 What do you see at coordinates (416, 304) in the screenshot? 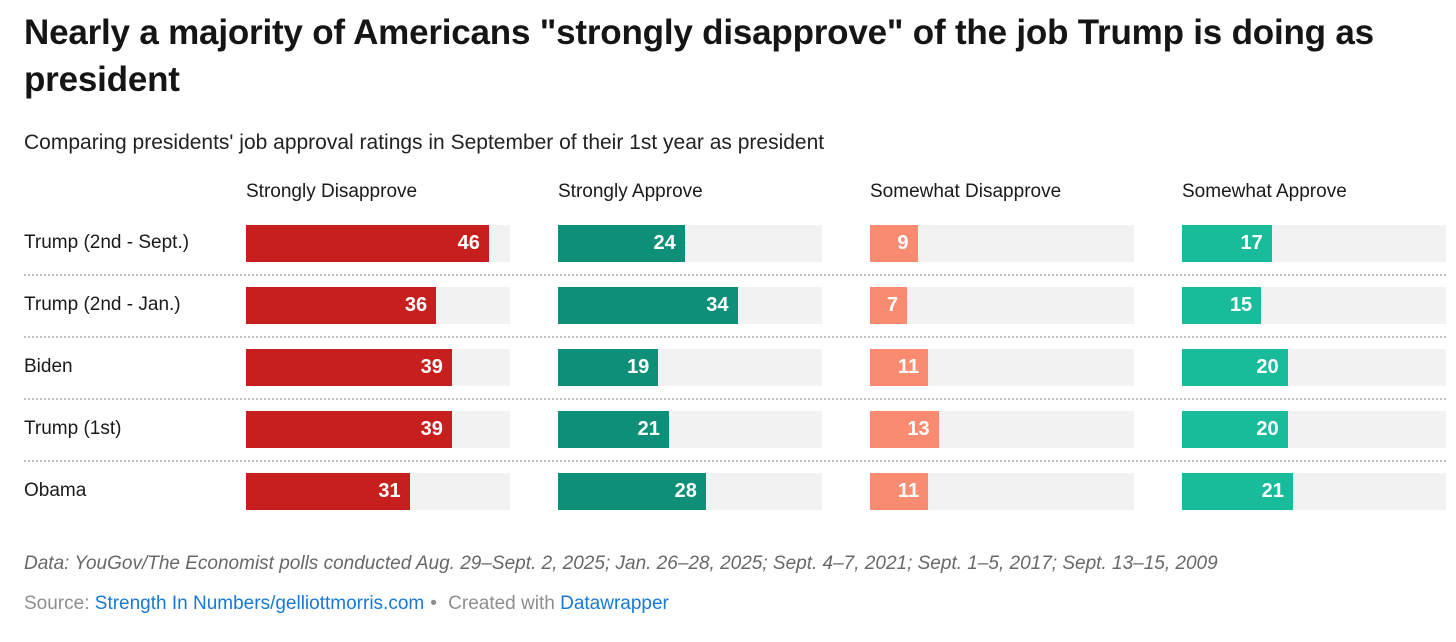
I see `bar-value-label: 36` at bounding box center [416, 304].